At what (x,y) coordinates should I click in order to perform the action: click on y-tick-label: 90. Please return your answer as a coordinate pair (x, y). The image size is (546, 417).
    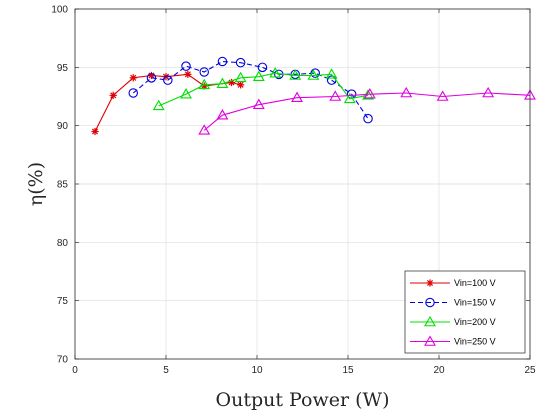
    Looking at the image, I should click on (63, 126).